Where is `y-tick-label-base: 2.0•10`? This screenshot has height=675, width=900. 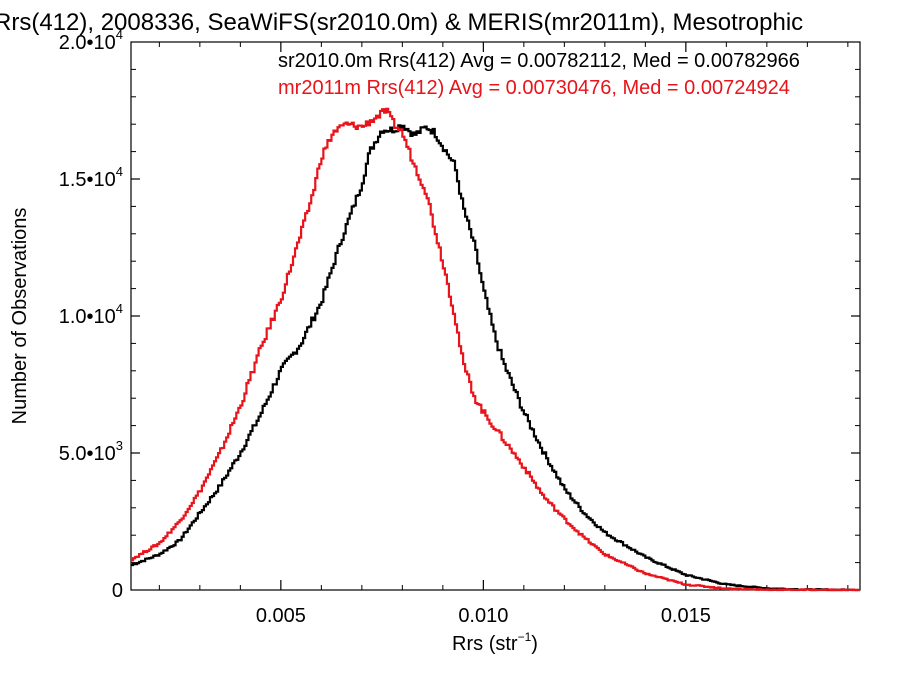 y-tick-label-base: 2.0•10 is located at coordinates (87, 43).